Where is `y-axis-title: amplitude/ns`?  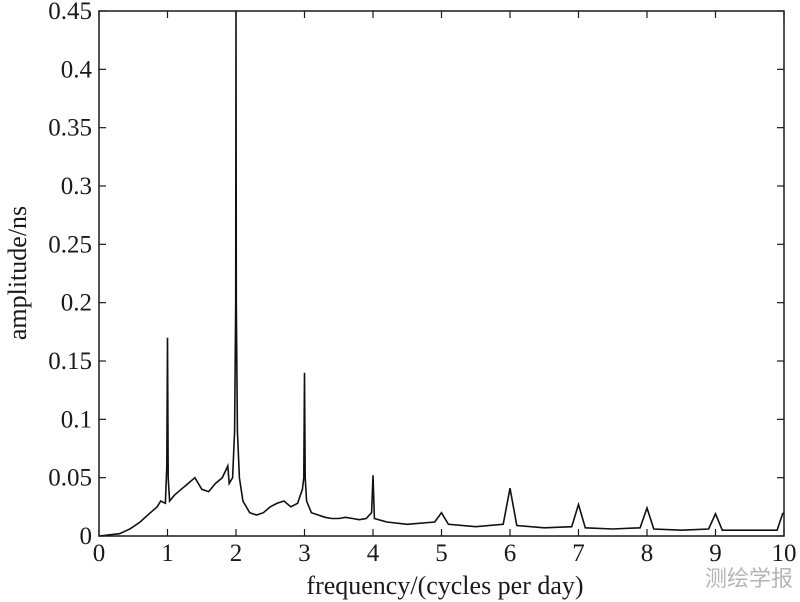
y-axis-title: amplitude/ns is located at coordinates (17, 273).